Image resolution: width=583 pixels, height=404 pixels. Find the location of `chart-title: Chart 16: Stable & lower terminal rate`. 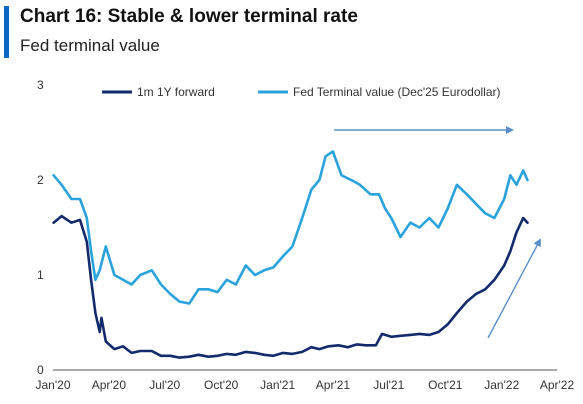

chart-title: Chart 16: Stable & lower terminal rate is located at coordinates (189, 16).